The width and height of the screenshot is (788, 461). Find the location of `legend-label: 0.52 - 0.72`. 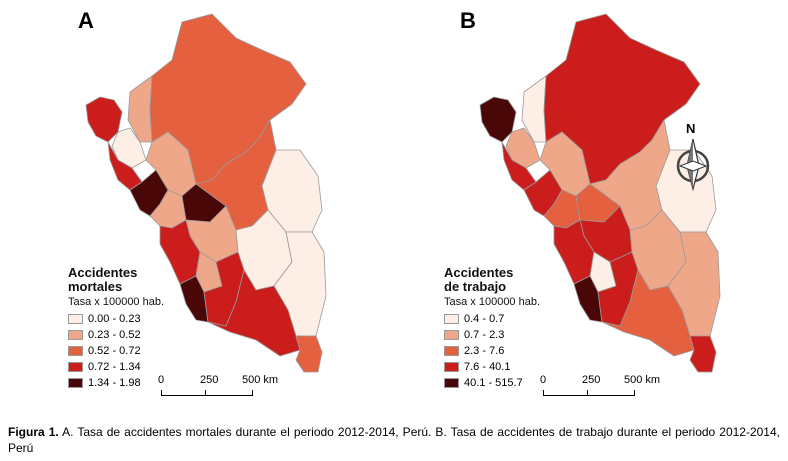

legend-label: 0.52 - 0.72 is located at coordinates (114, 351).